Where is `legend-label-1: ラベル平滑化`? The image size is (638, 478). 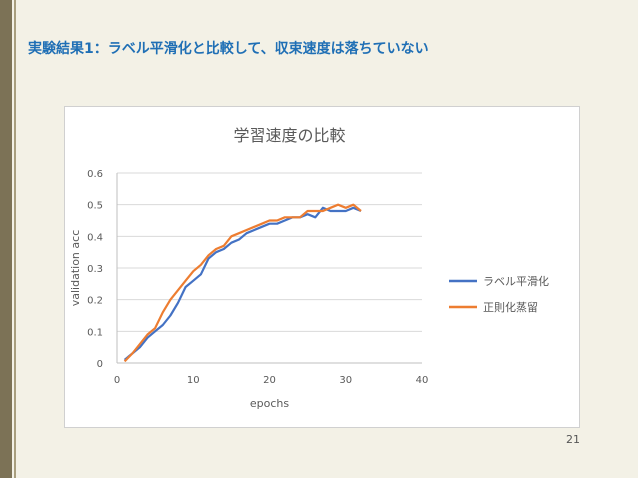
legend-label-1: ラベル平滑化 is located at coordinates (516, 281).